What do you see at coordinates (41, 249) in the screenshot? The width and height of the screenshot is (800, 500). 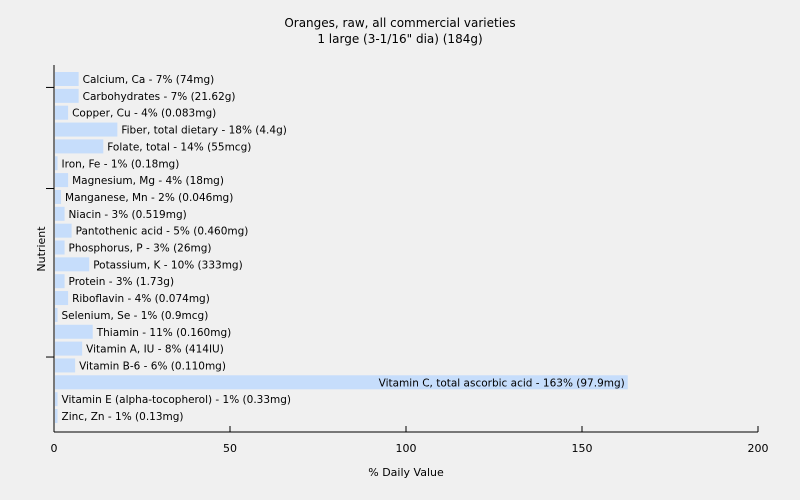 I see `y-axis-label: Nutrient` at bounding box center [41, 249].